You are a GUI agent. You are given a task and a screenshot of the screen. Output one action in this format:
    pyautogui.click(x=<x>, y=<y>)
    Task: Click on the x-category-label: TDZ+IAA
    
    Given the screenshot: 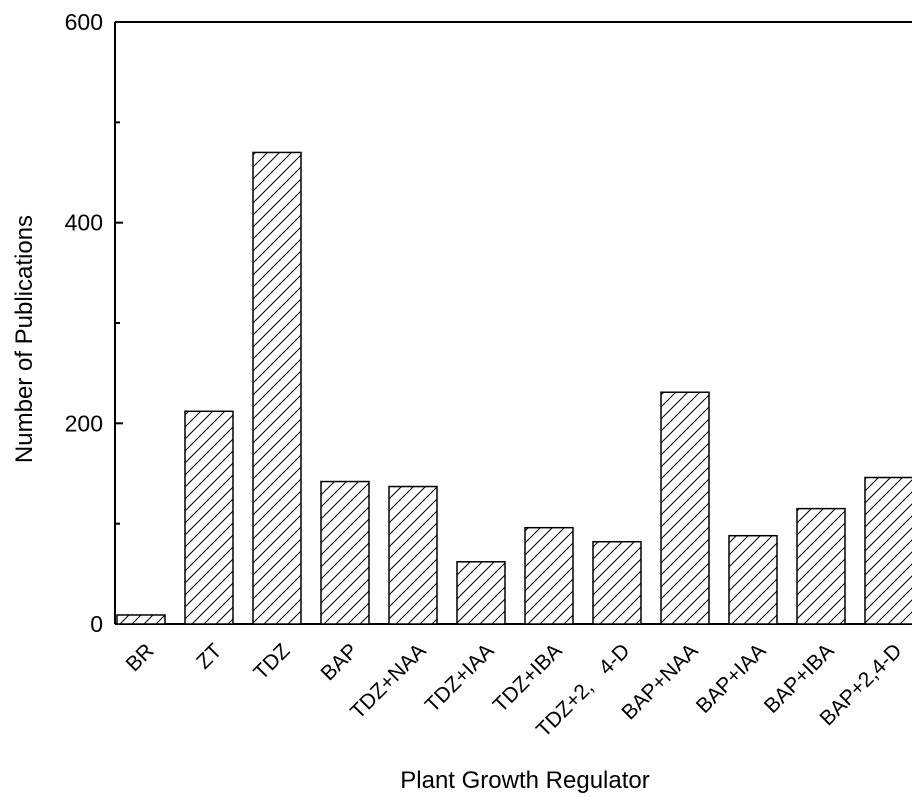 What is the action you would take?
    pyautogui.click(x=460, y=678)
    